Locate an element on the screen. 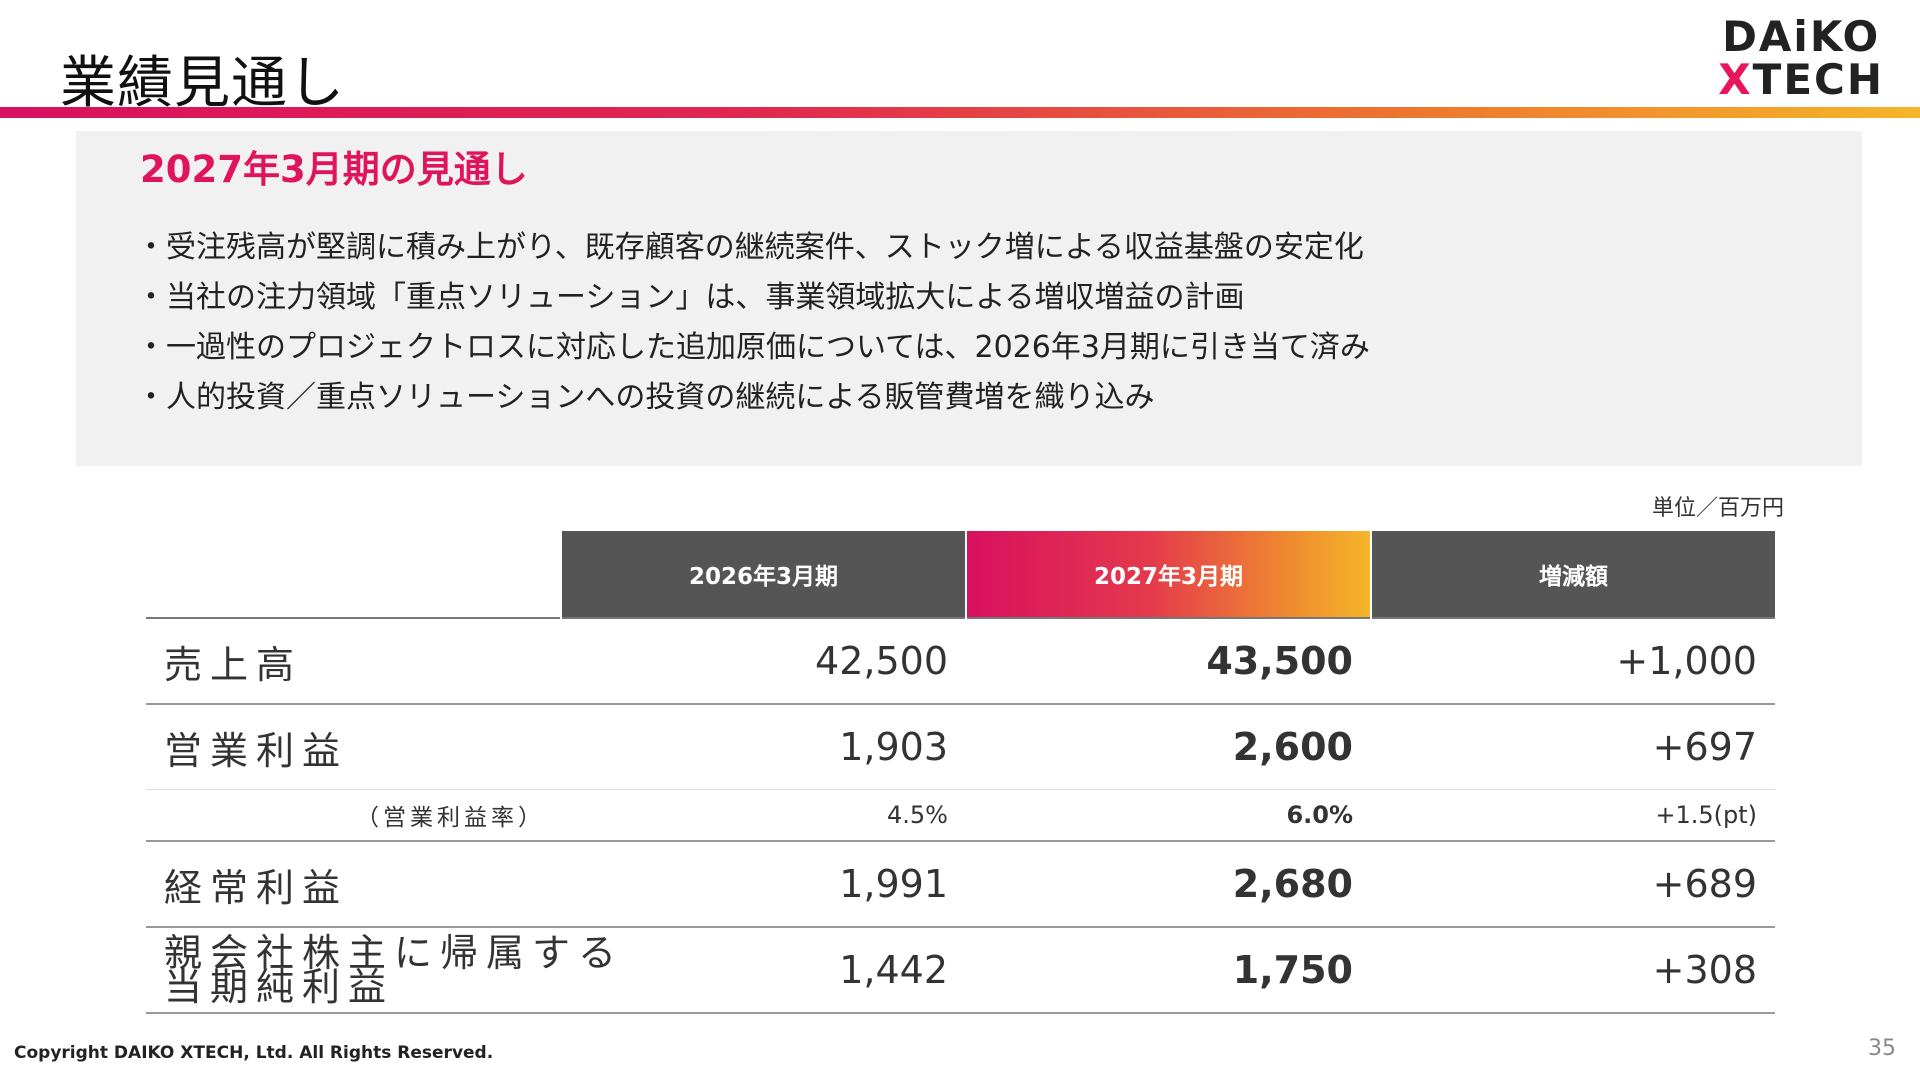 The image size is (1920, 1080). cell-prev: 1,903 is located at coordinates (763, 747).